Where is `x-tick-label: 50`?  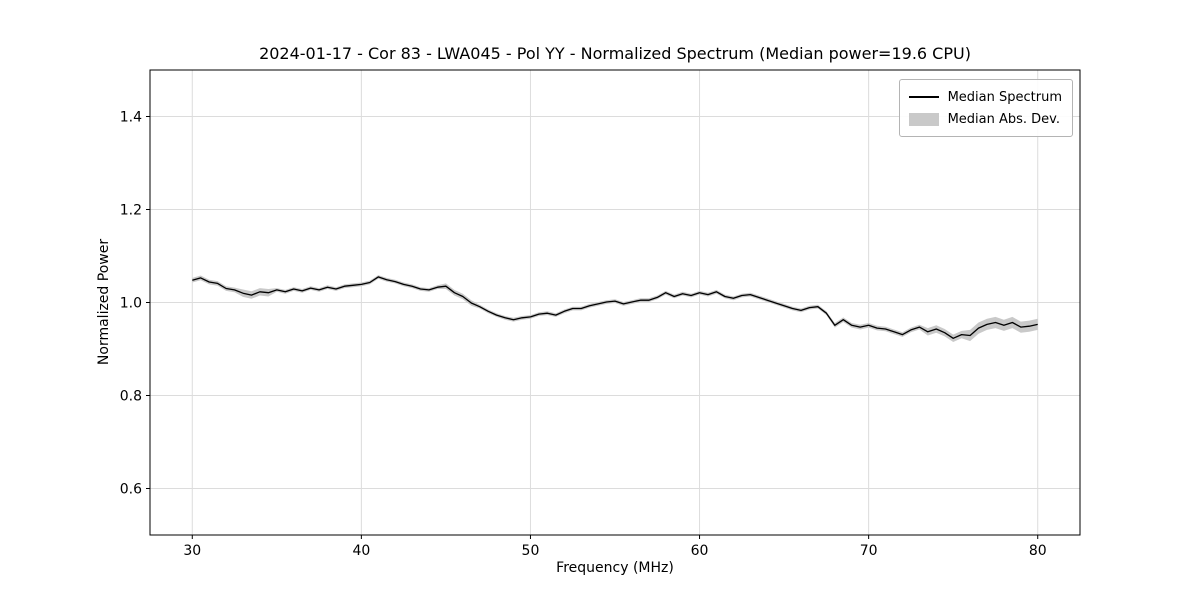
x-tick-label: 50 is located at coordinates (531, 551).